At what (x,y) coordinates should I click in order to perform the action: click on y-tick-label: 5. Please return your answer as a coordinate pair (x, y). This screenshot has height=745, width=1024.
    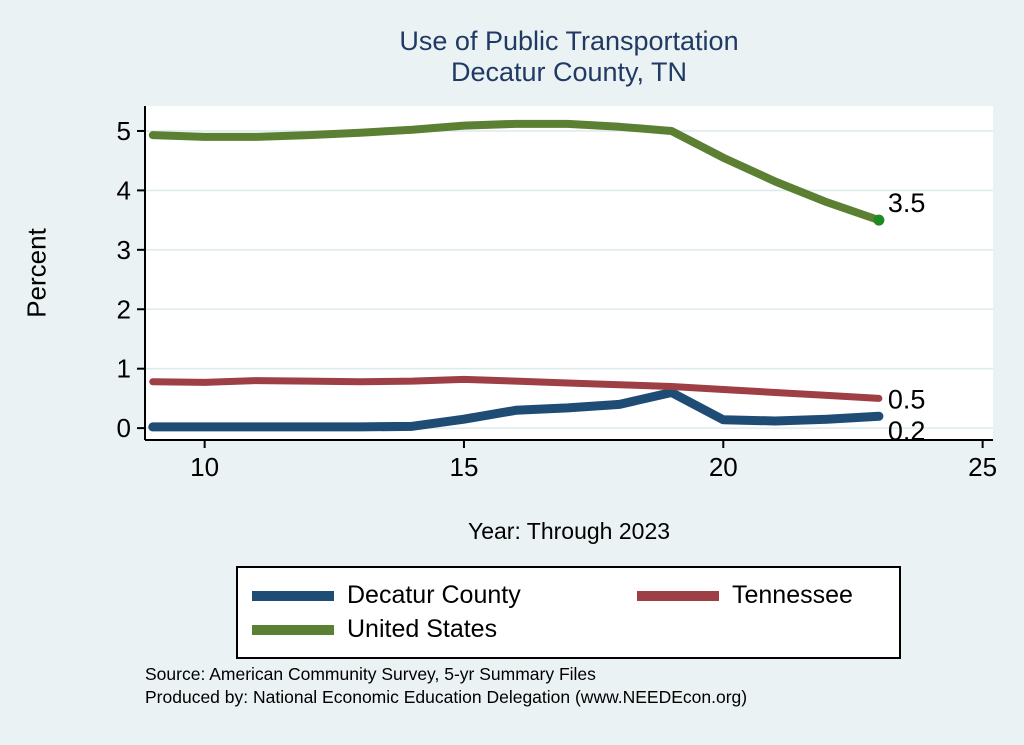
    Looking at the image, I should click on (124, 131).